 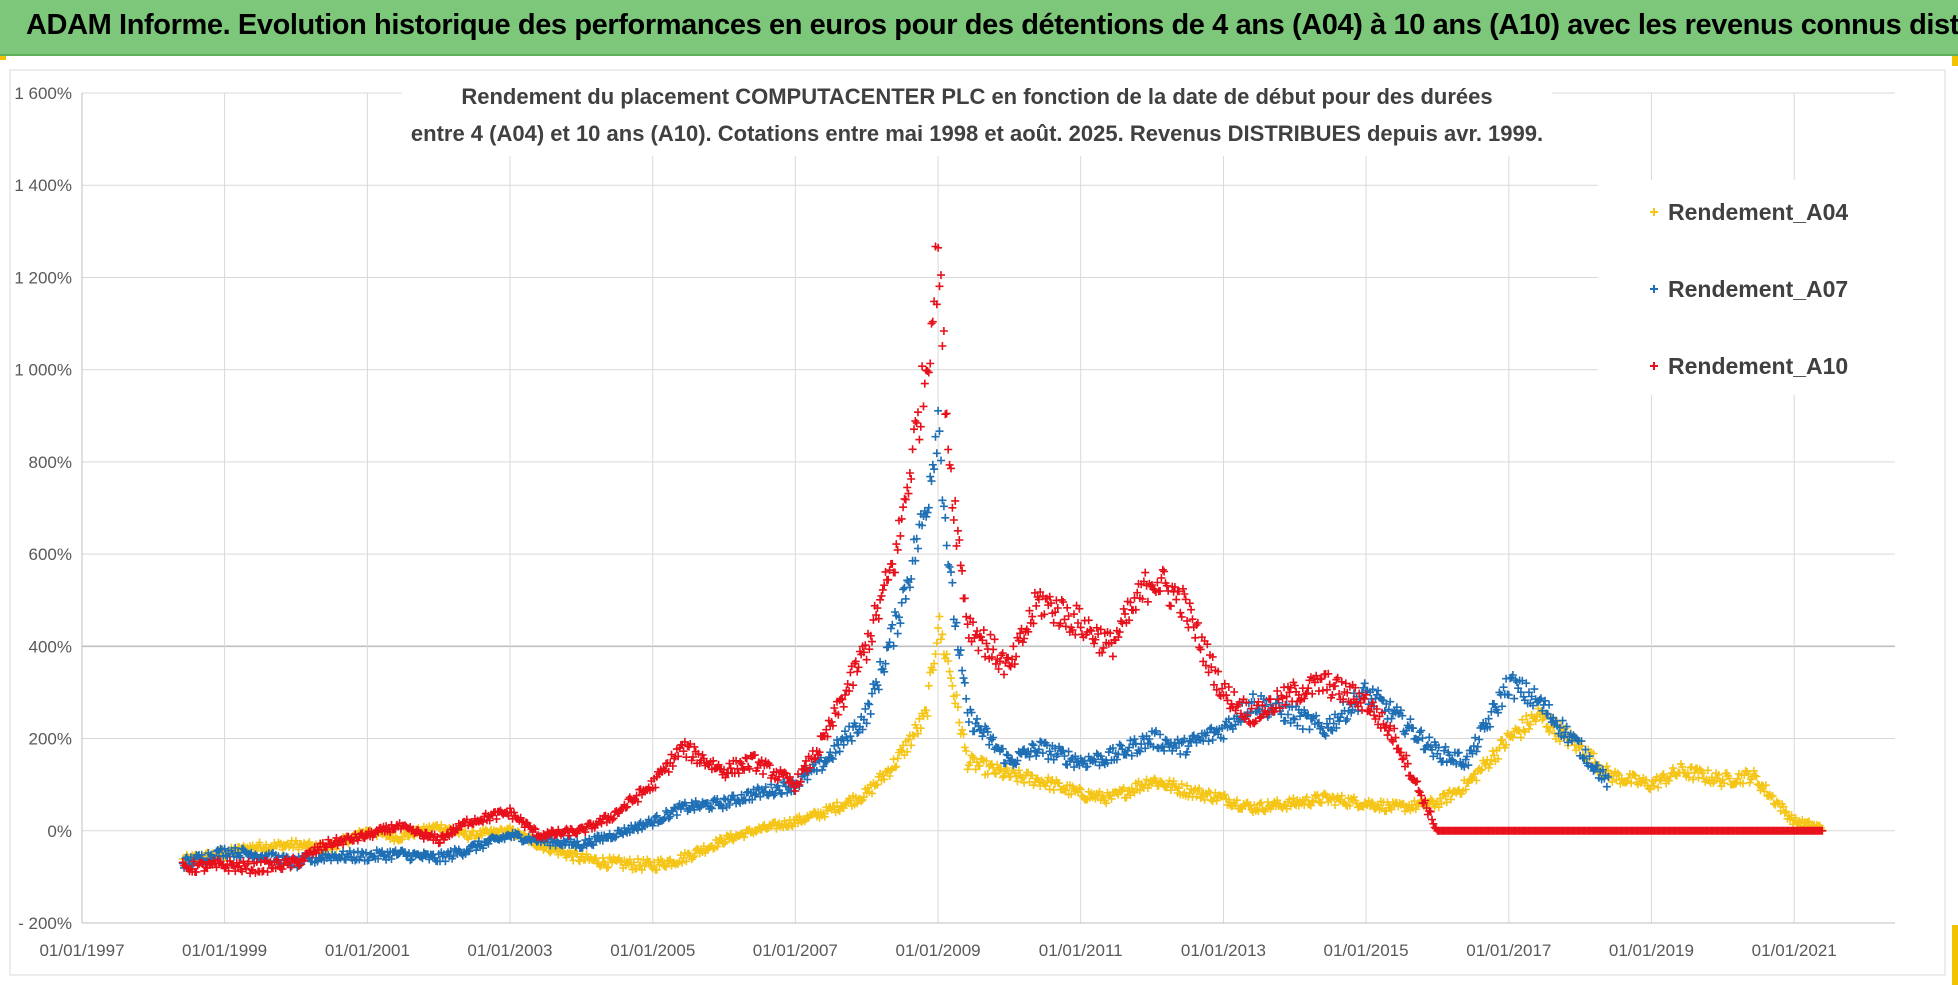 What do you see at coordinates (1223, 950) in the screenshot?
I see `x-tick-label: 01/01/2013` at bounding box center [1223, 950].